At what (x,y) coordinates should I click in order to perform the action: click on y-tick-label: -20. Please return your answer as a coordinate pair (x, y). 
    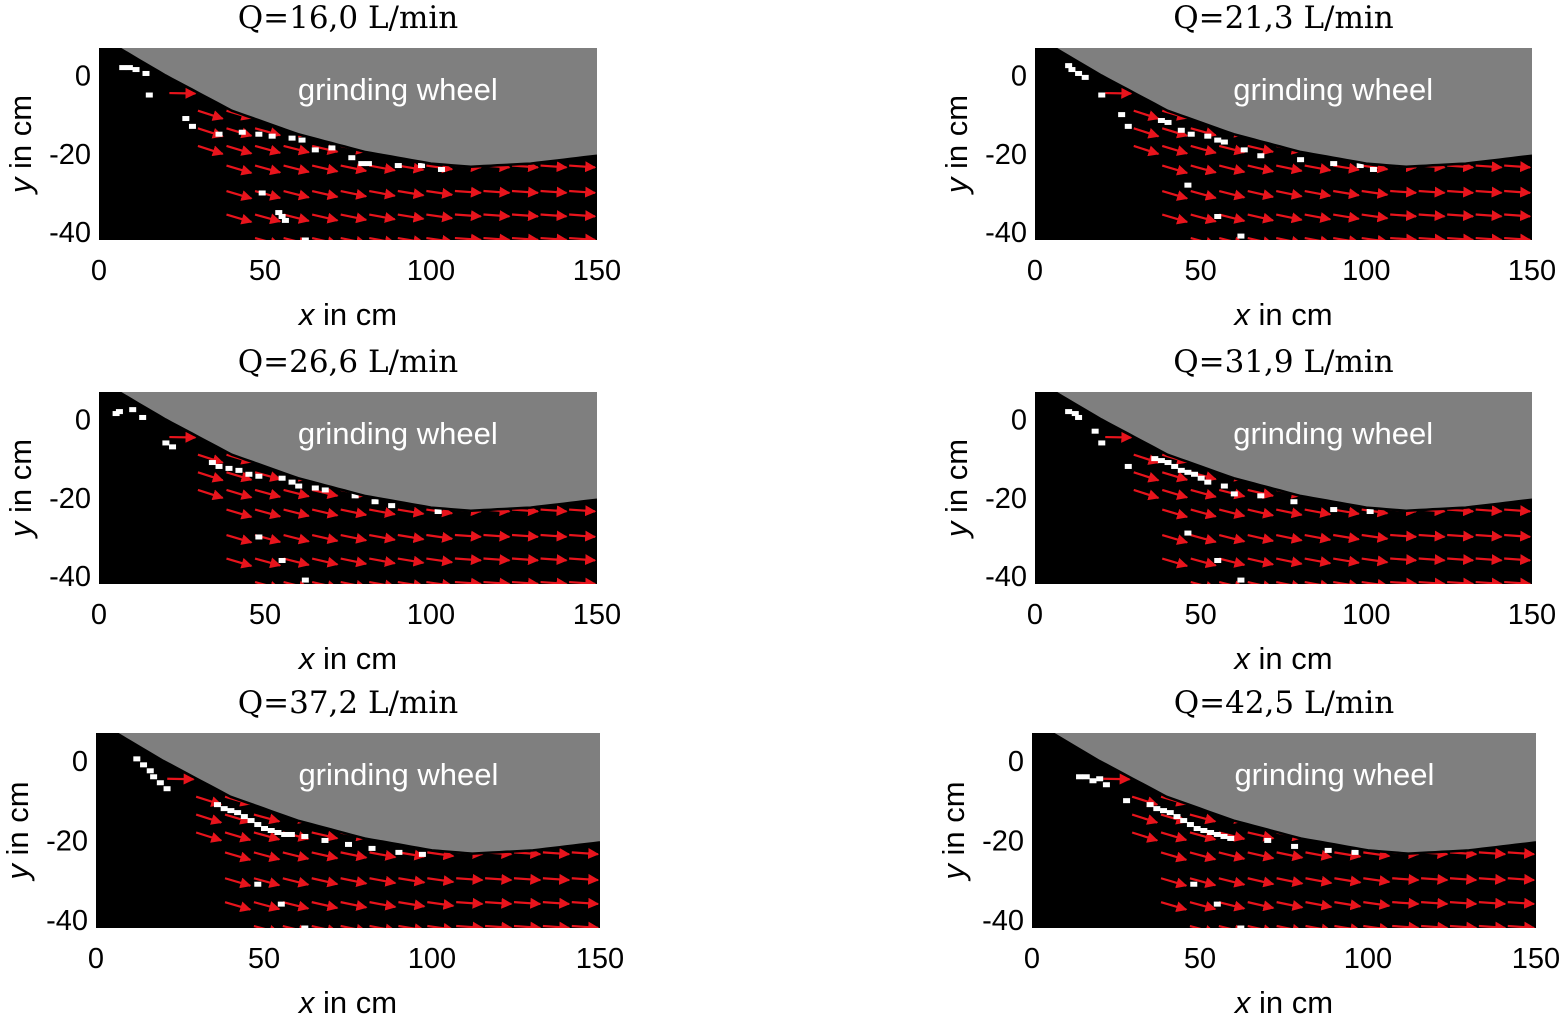
    Looking at the image, I should click on (70, 499).